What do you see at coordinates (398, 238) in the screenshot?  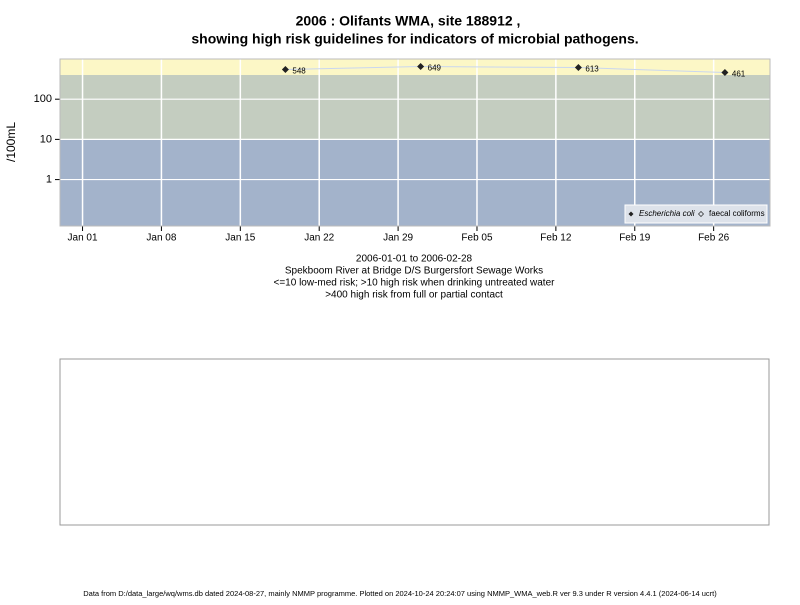 I see `x-tick-label: Jan 29` at bounding box center [398, 238].